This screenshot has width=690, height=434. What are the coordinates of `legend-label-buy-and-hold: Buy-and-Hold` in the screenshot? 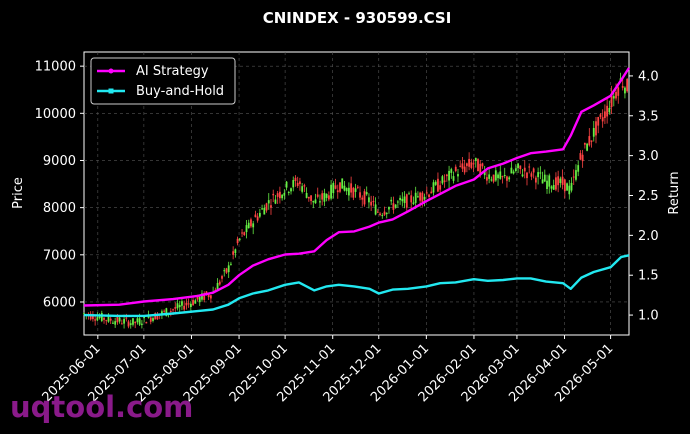 It's located at (180, 91).